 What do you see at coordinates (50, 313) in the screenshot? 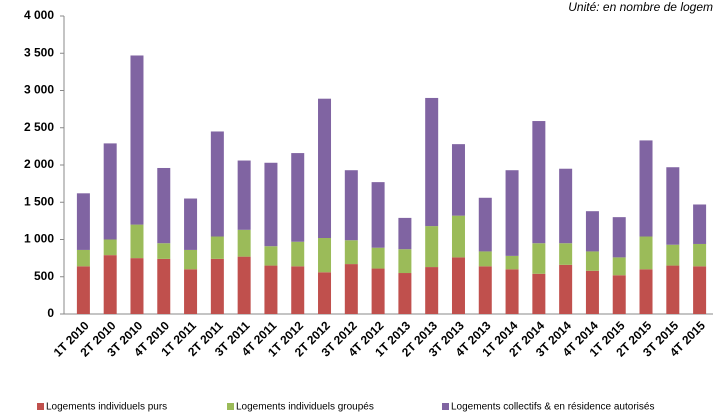
I see `y-tick-label: 0` at bounding box center [50, 313].